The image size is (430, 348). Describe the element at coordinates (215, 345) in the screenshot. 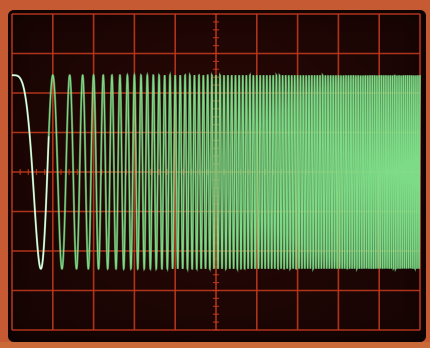

I see `bezel-edge` at that location.